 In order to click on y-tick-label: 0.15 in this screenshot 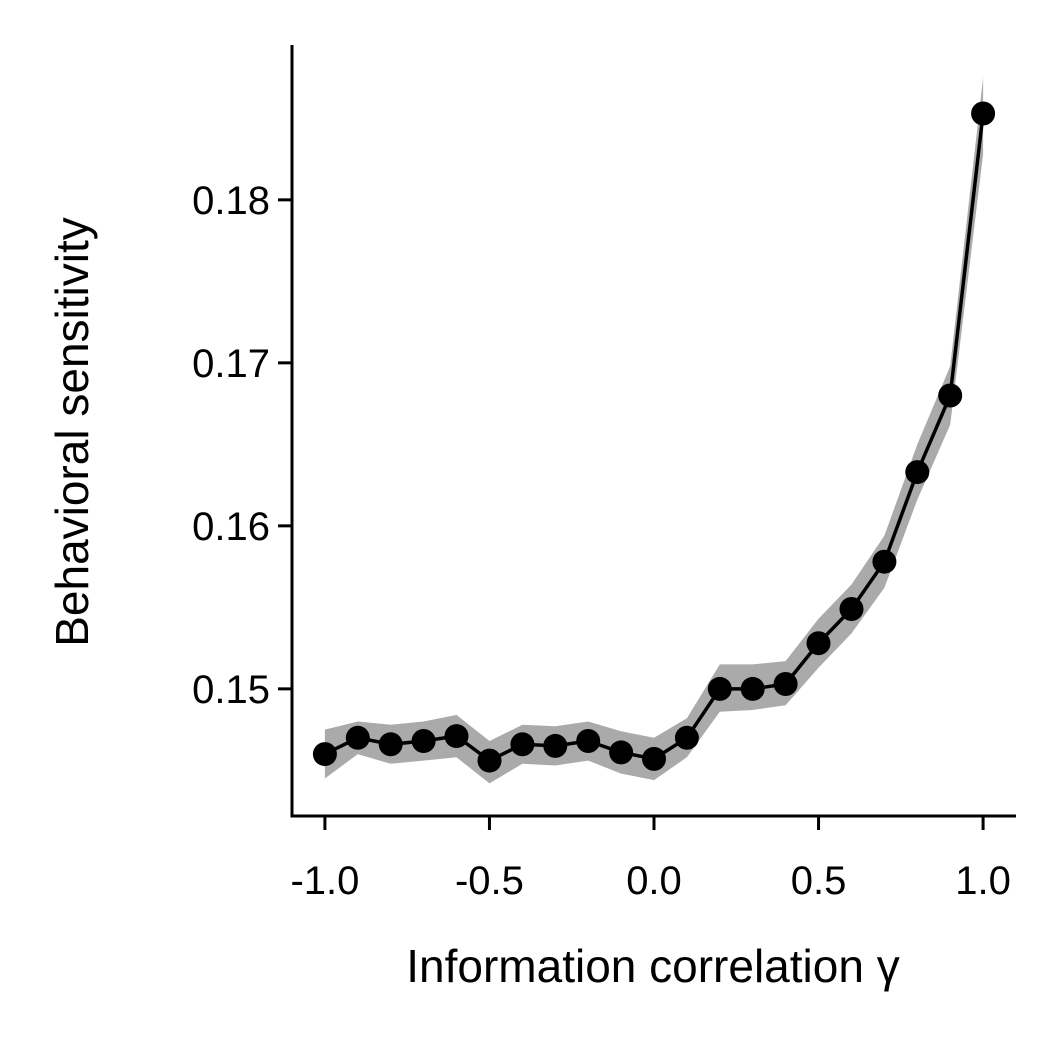, I will do `click(231, 690)`.